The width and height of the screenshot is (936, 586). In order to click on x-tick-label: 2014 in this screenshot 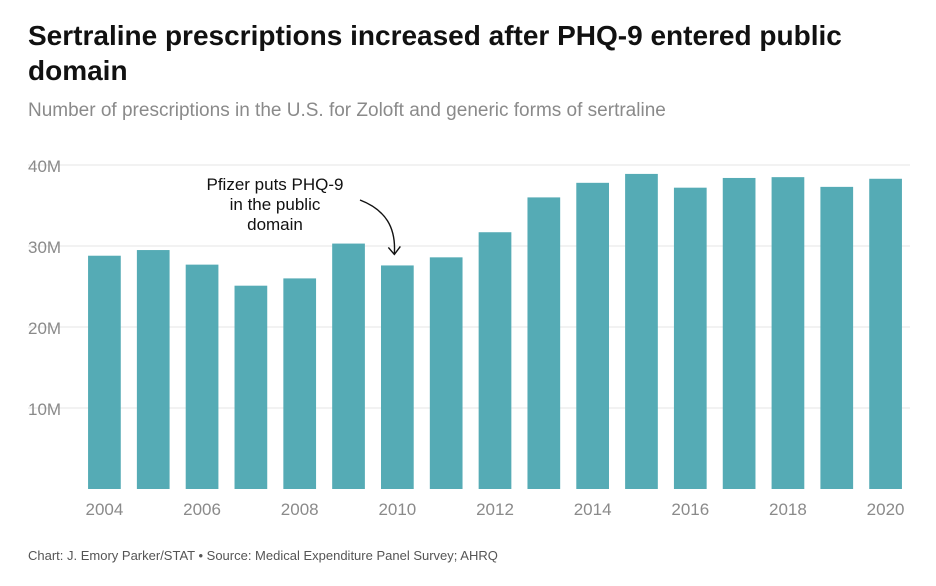, I will do `click(593, 509)`.